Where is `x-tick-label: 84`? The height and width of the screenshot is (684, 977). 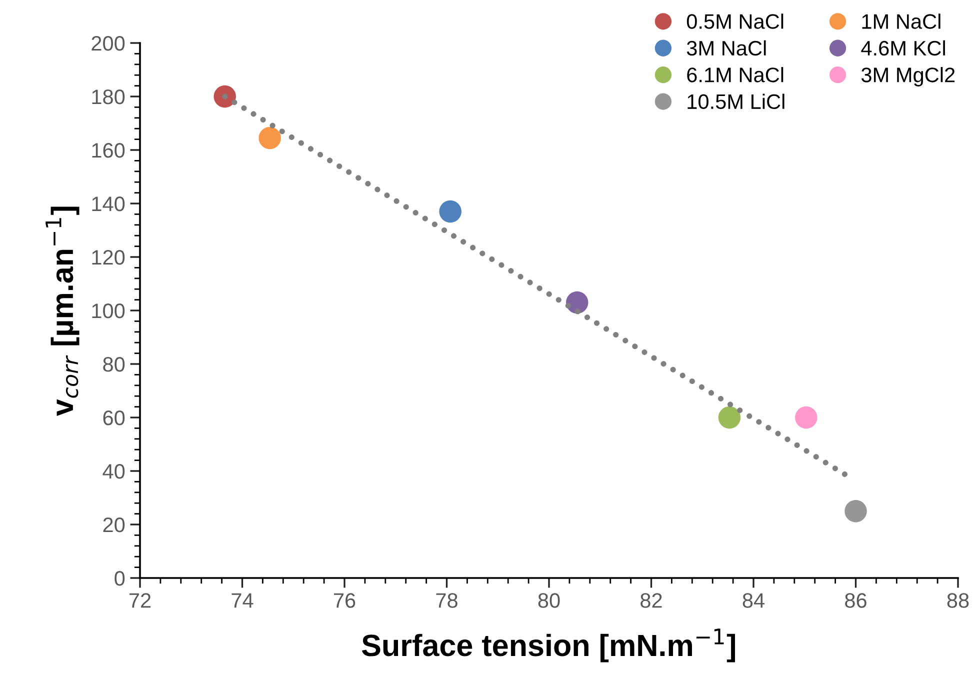
x-tick-label: 84 is located at coordinates (753, 600).